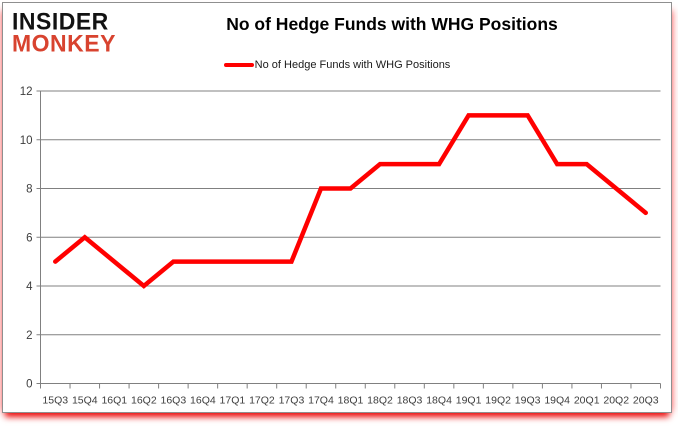 This screenshot has height=431, width=678. Describe the element at coordinates (29, 385) in the screenshot. I see `y-tick-label: 0` at that location.